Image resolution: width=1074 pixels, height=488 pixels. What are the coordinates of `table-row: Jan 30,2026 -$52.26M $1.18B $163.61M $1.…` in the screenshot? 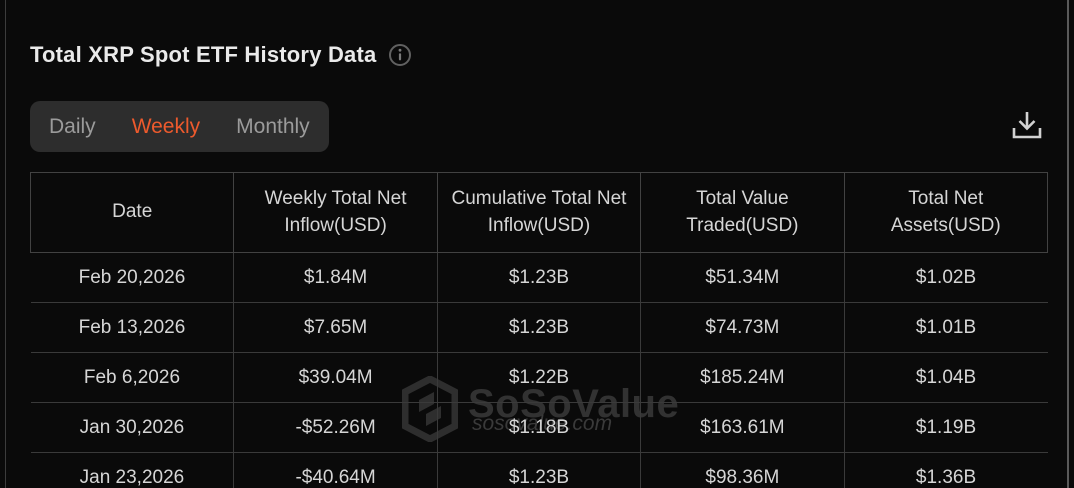 It's located at (539, 427).